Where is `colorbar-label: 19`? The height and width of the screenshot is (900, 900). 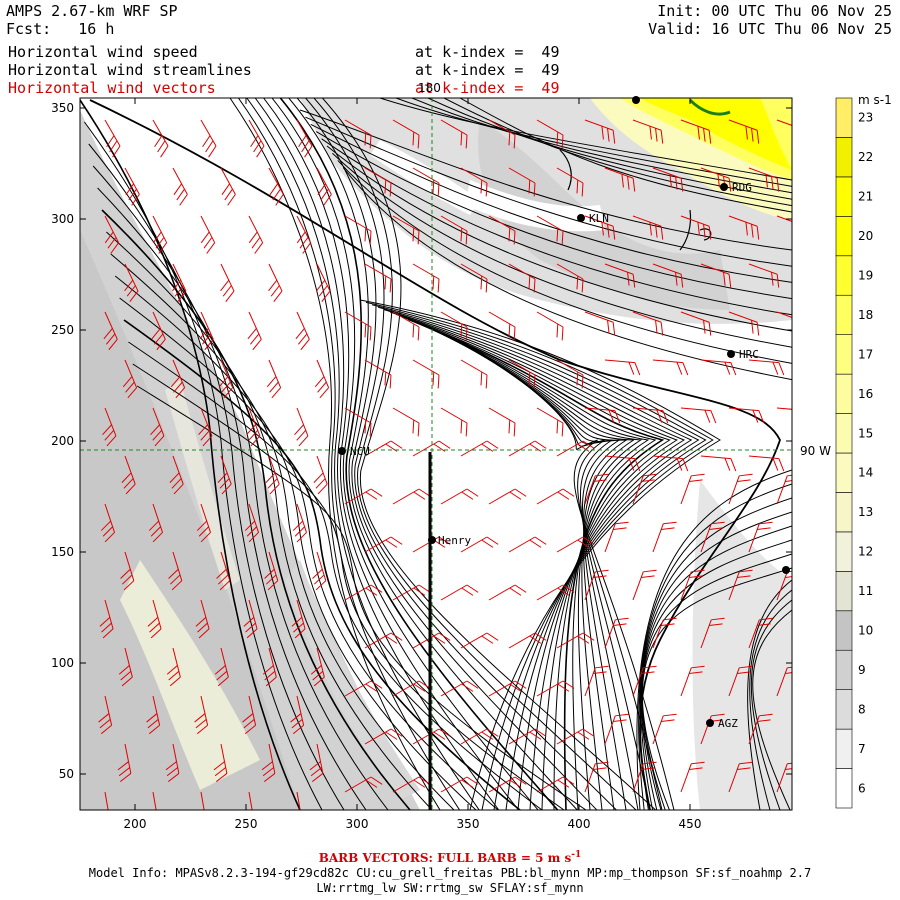
colorbar-label: 19 is located at coordinates (865, 276).